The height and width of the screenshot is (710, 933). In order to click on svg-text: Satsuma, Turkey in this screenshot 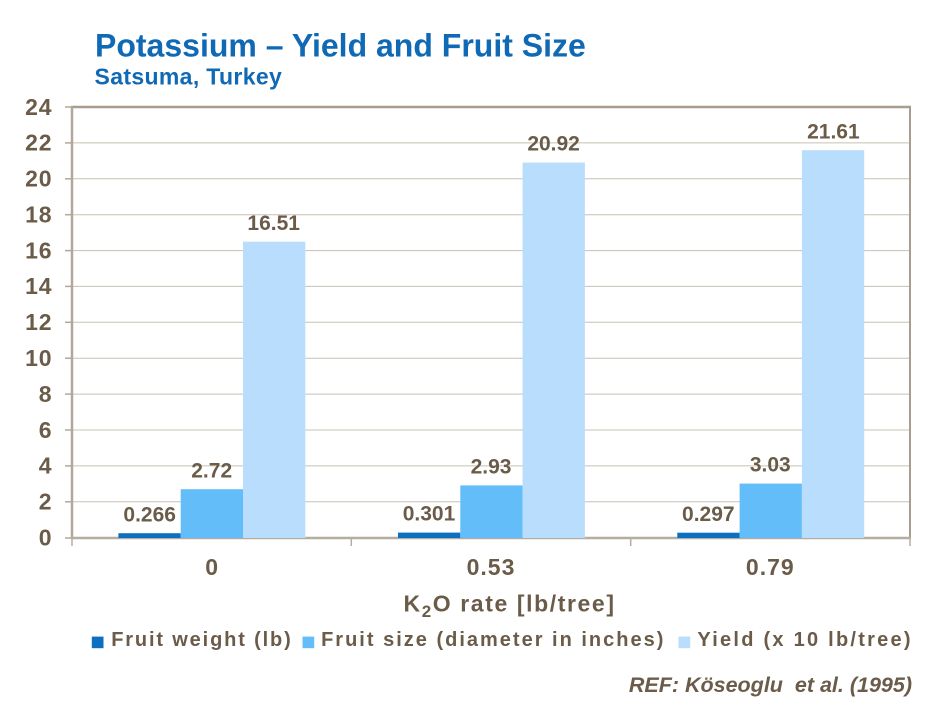, I will do `click(189, 77)`.